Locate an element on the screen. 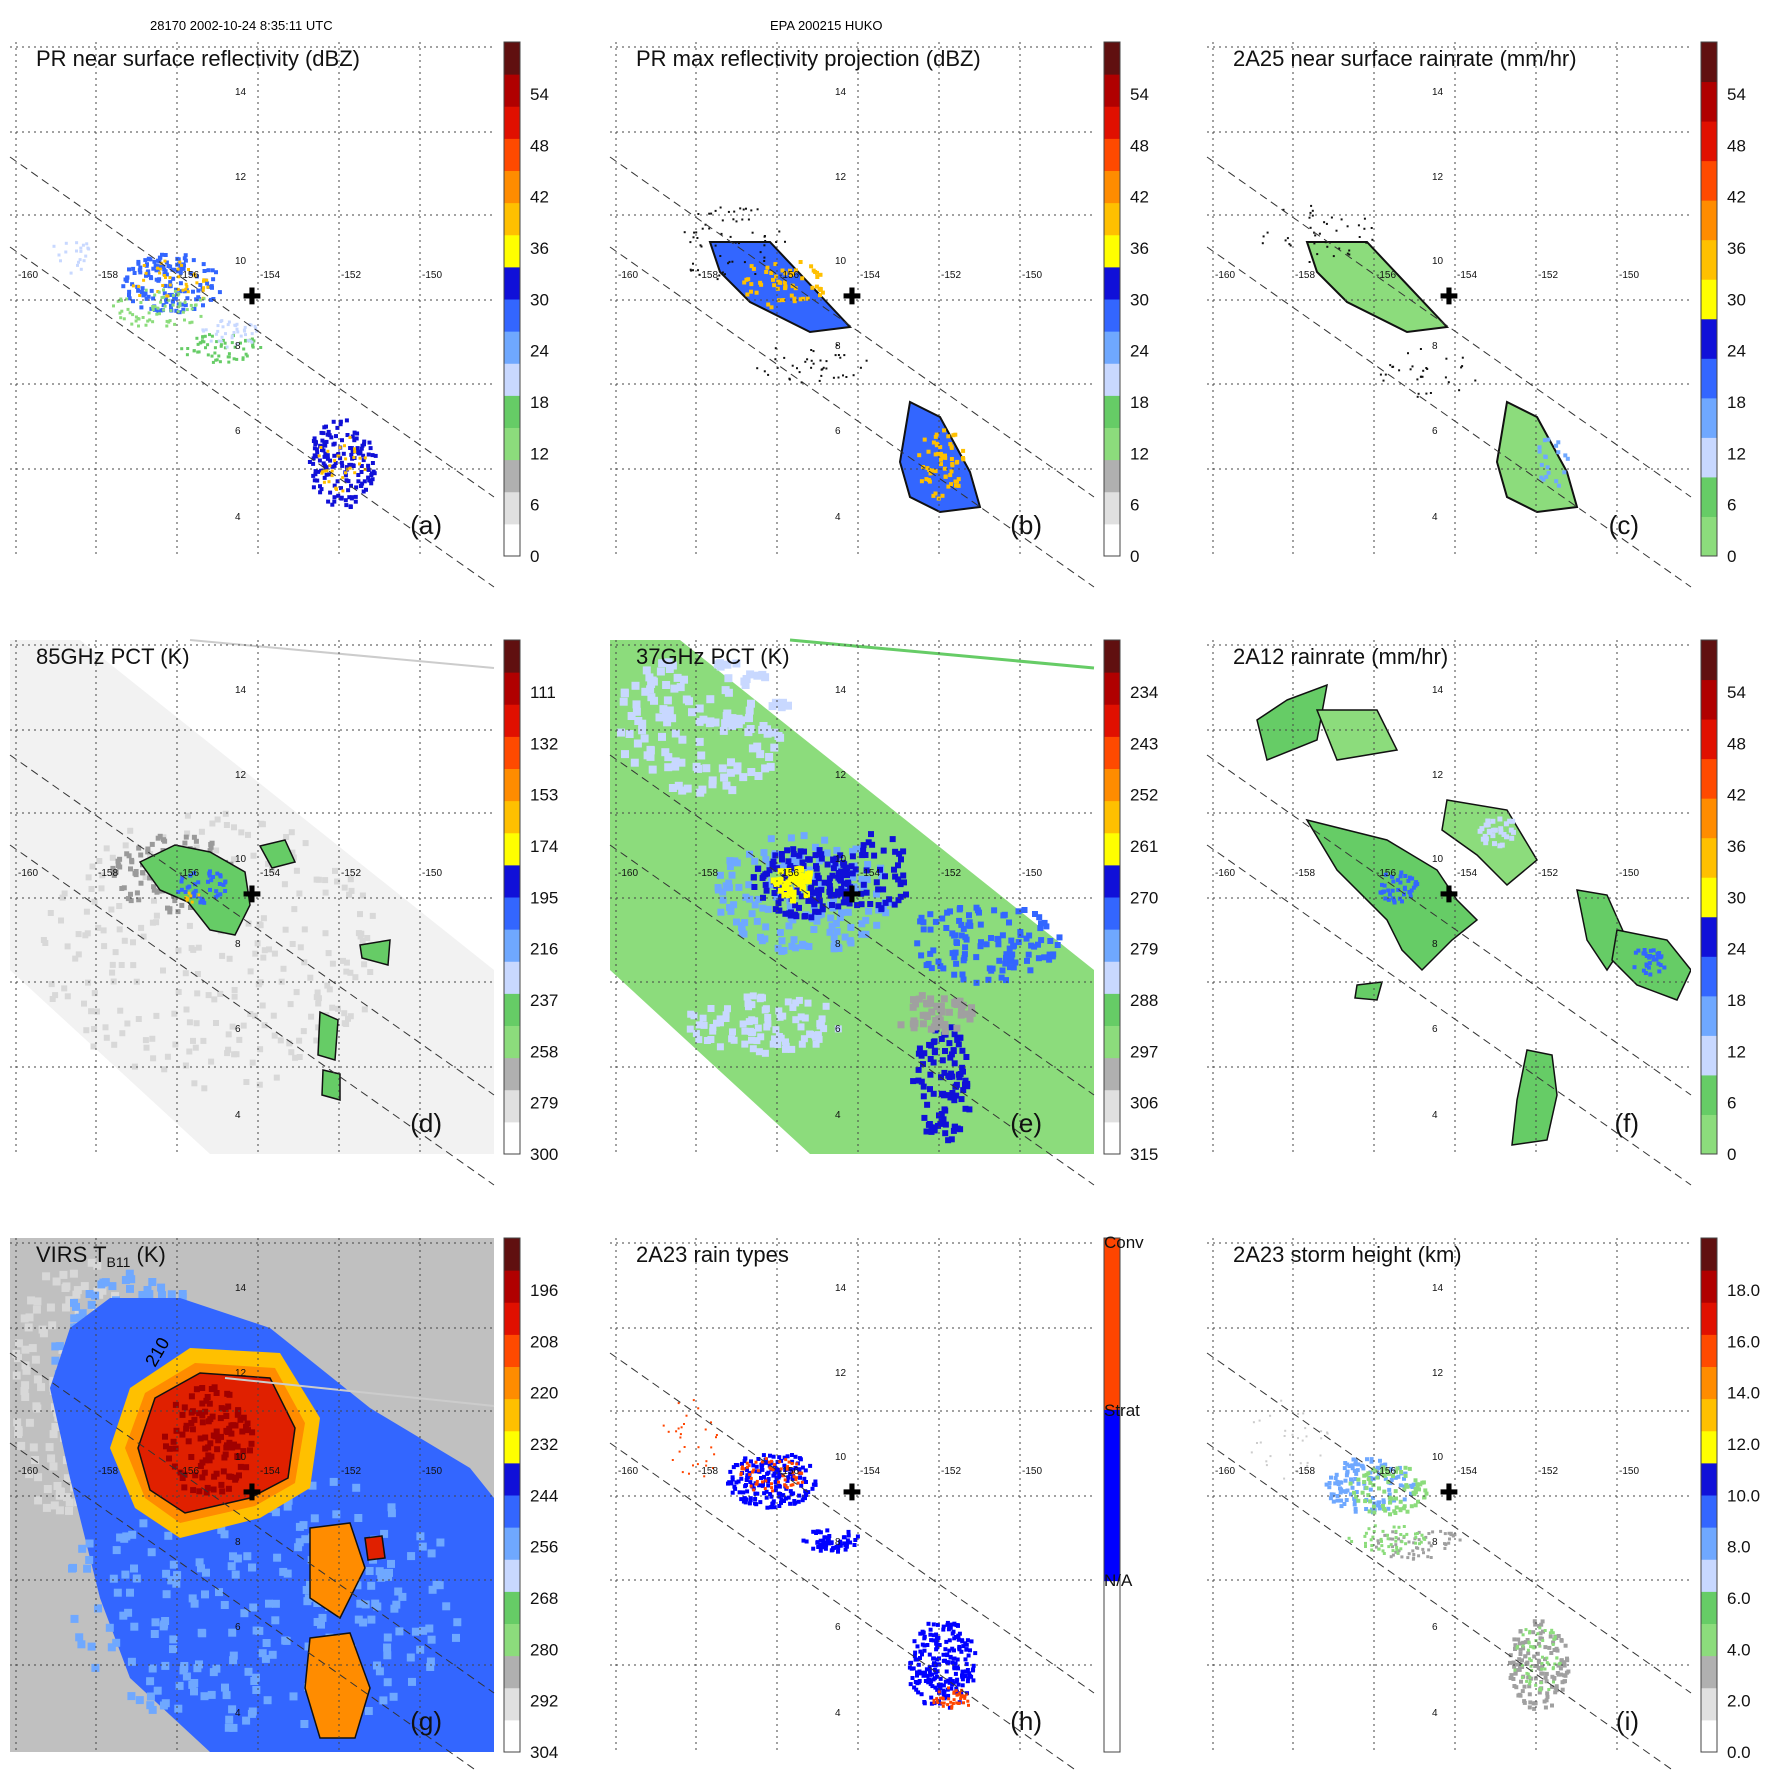 The image size is (1771, 1771). colorbar-label: 279 is located at coordinates (544, 1103).